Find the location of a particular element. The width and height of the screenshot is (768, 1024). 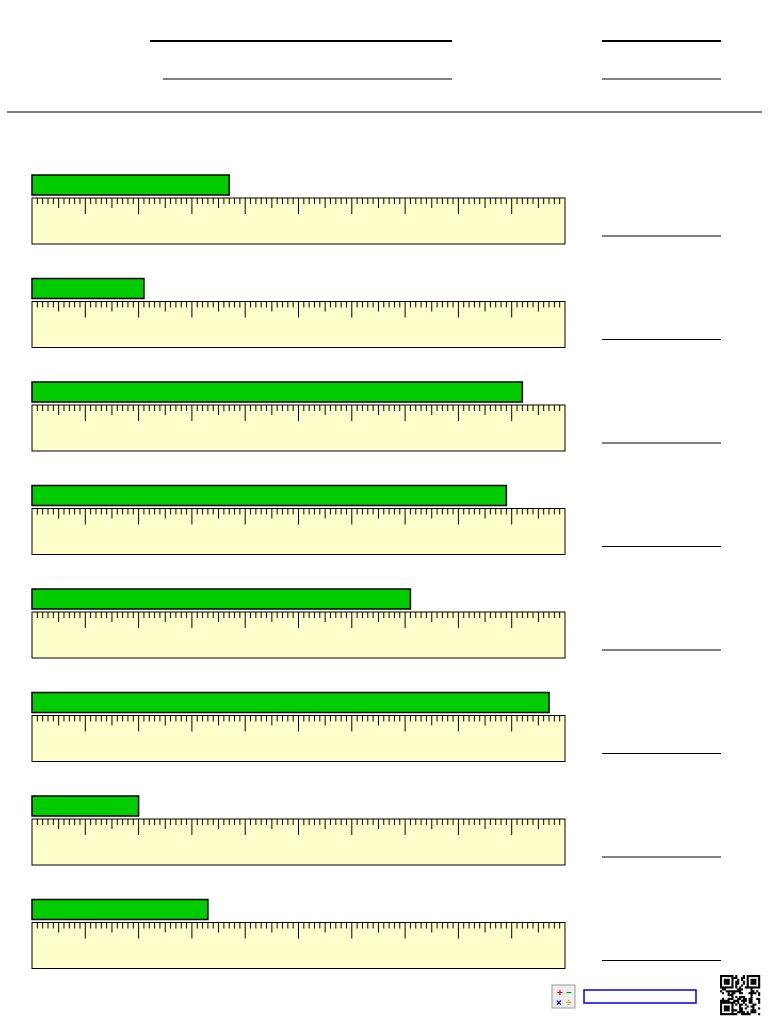

footer-icon: + − × ÷ is located at coordinates (563, 996).